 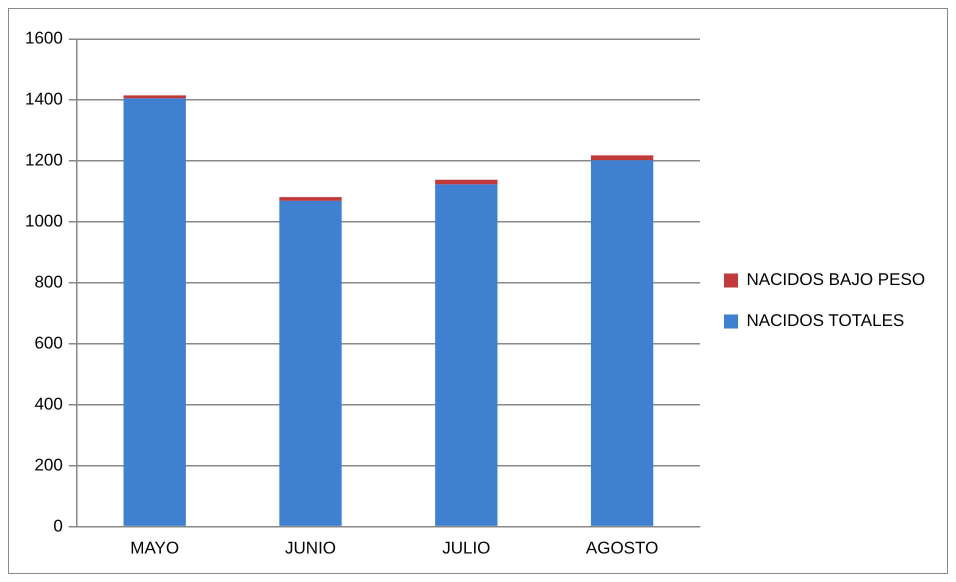 I want to click on y-tick-label: 200, so click(x=48, y=464).